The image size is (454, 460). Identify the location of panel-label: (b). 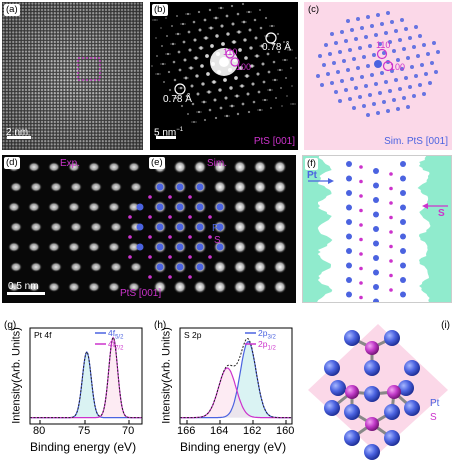
(160, 10).